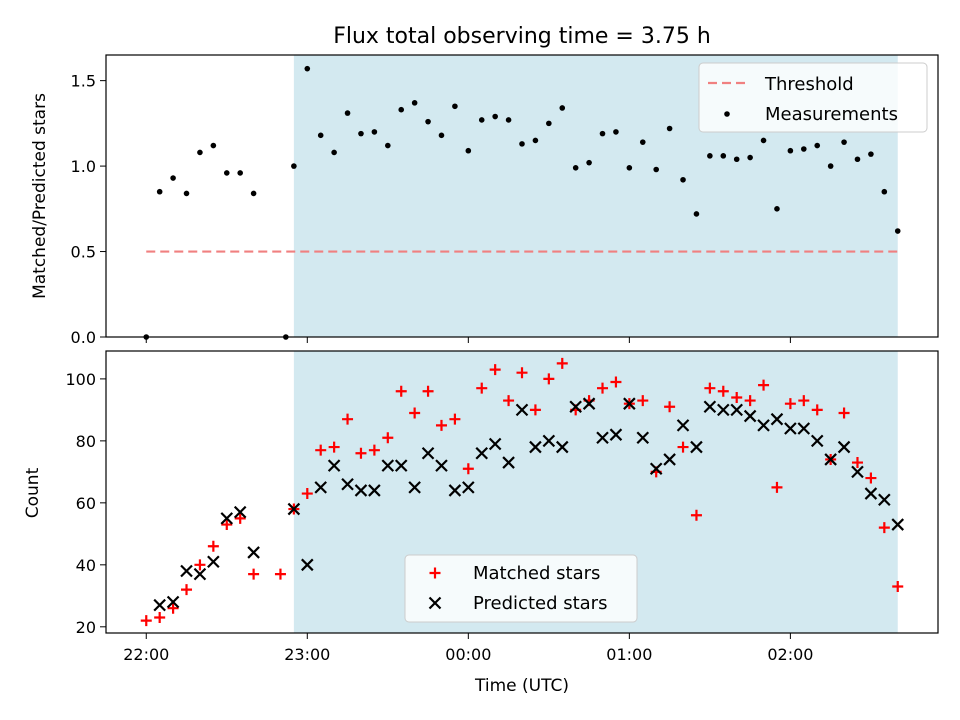  I want to click on top-legend: Threshold Measurements, so click(813, 97).